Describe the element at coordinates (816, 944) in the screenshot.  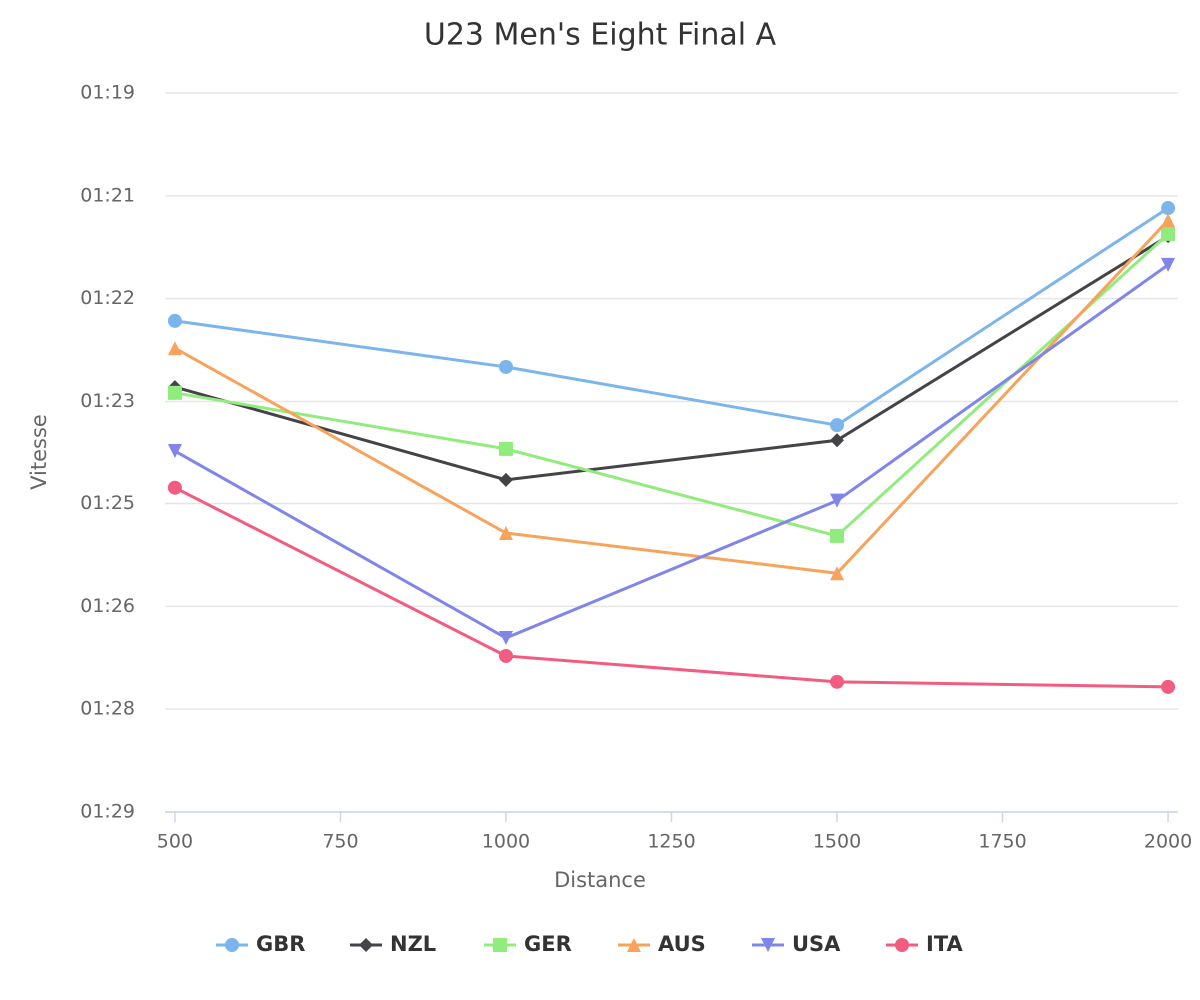
I see `legend-label: USA` at that location.